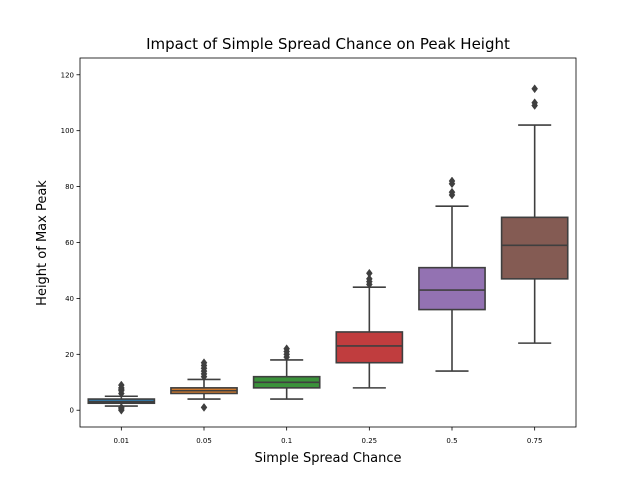  What do you see at coordinates (69, 355) in the screenshot?
I see `y-tick-label: 20` at bounding box center [69, 355].